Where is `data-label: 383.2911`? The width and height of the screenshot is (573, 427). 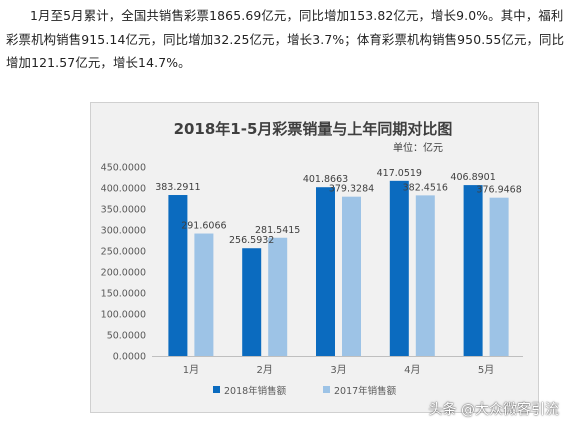 data-label: 383.2911 is located at coordinates (177, 187).